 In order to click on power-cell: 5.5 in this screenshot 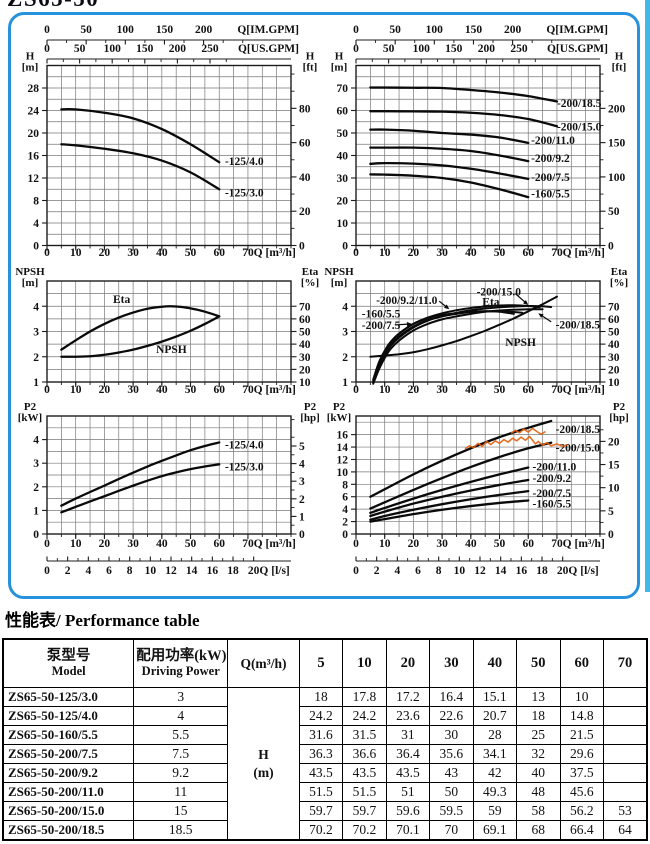, I will do `click(181, 735)`.